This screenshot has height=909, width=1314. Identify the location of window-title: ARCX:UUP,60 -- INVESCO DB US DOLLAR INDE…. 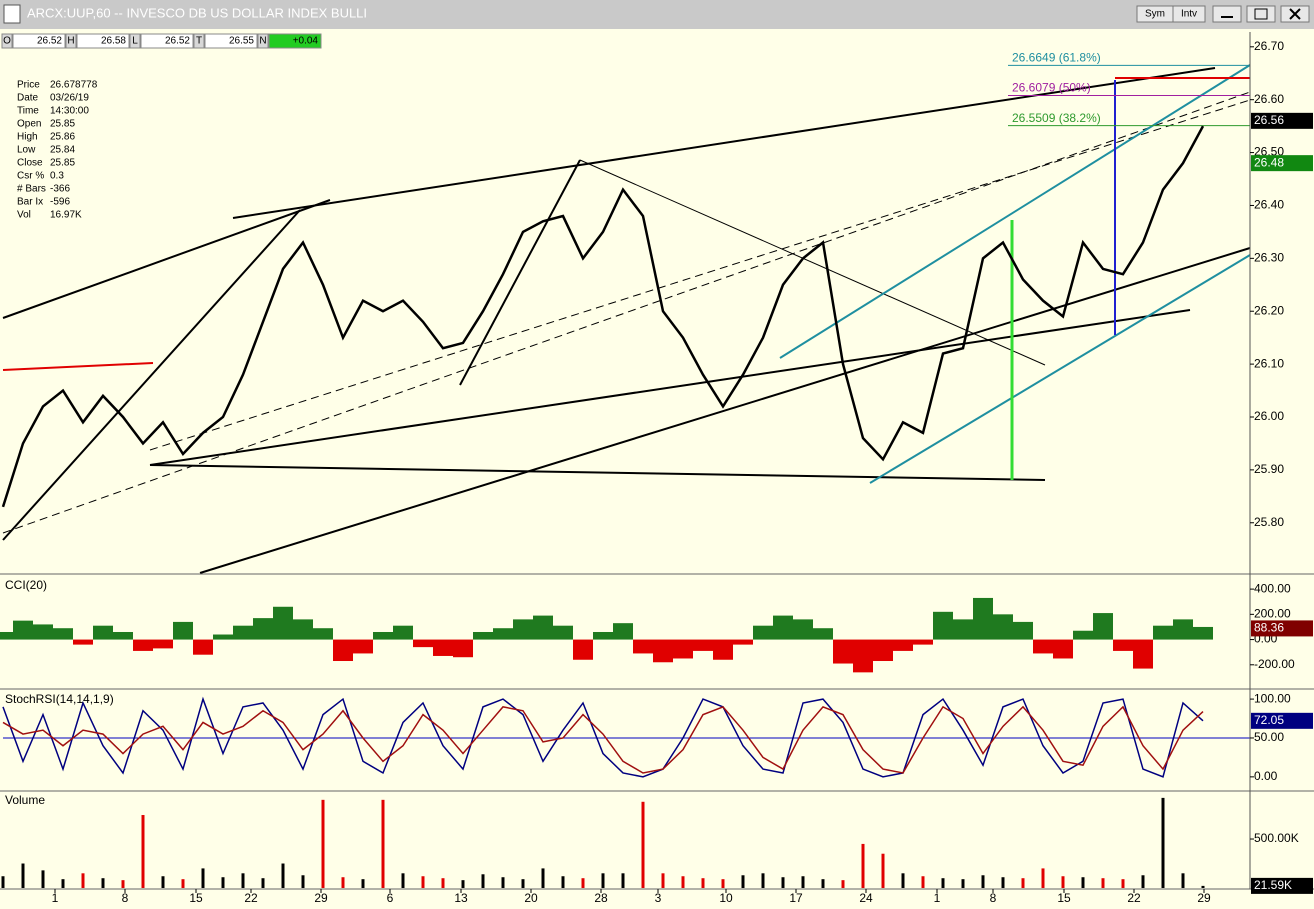
(197, 12).